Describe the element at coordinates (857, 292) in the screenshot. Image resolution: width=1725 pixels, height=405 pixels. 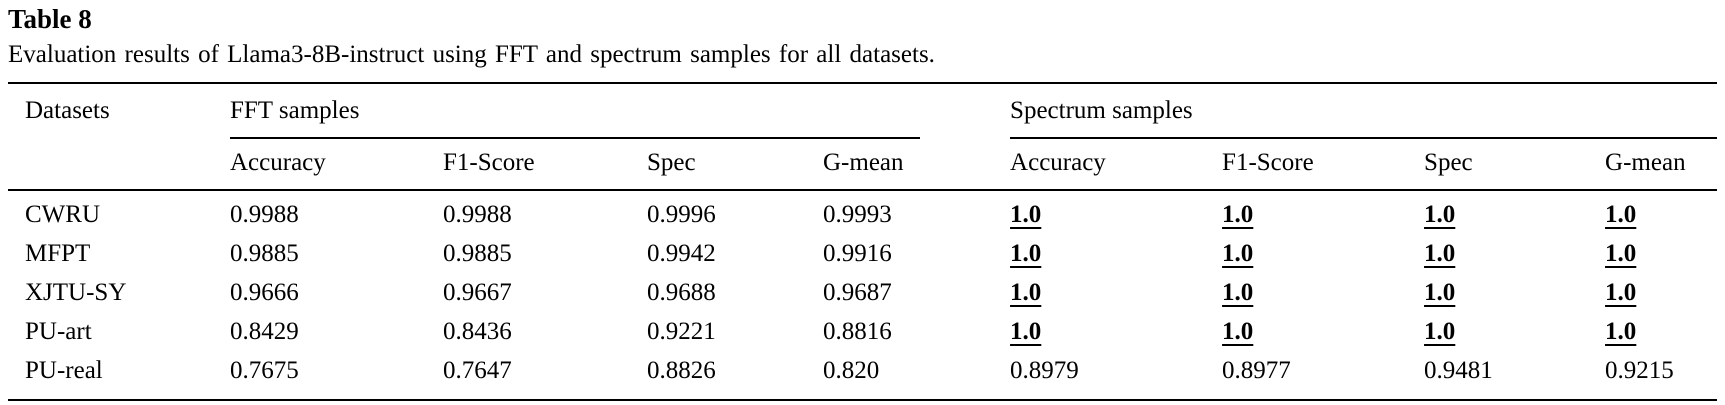
I see `value-cell: 0.9687` at that location.